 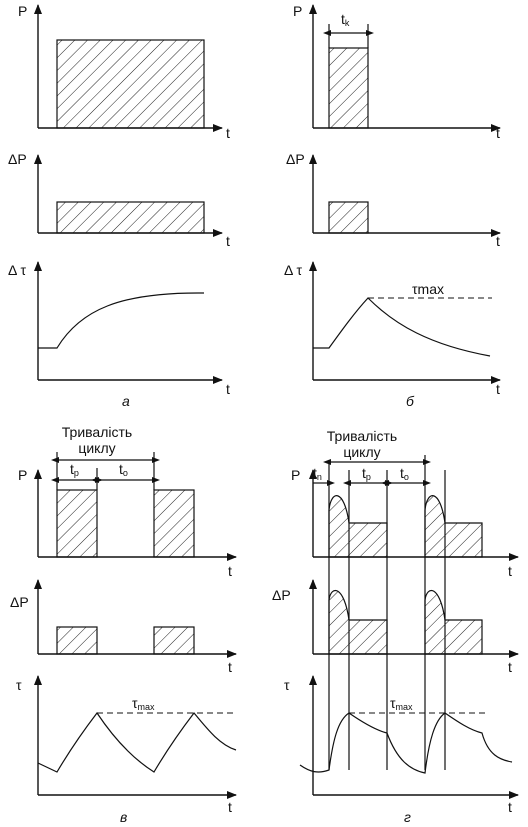 I want to click on heating-curve, so click(x=121, y=320).